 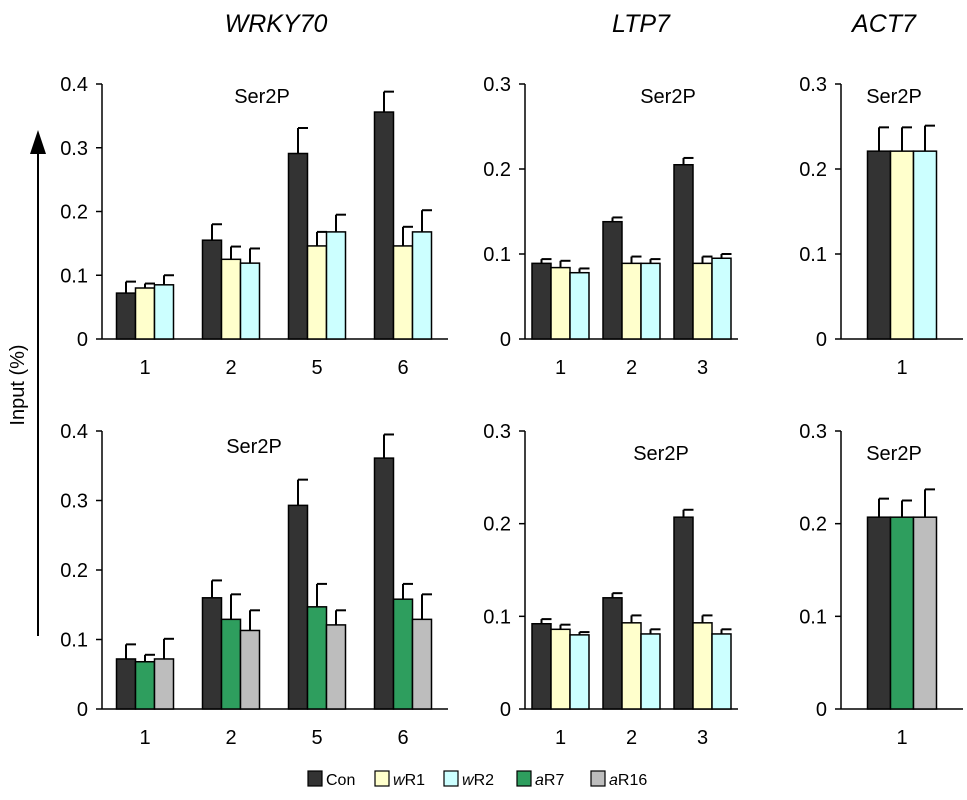 I want to click on y-axis-arrow, so click(x=38, y=383).